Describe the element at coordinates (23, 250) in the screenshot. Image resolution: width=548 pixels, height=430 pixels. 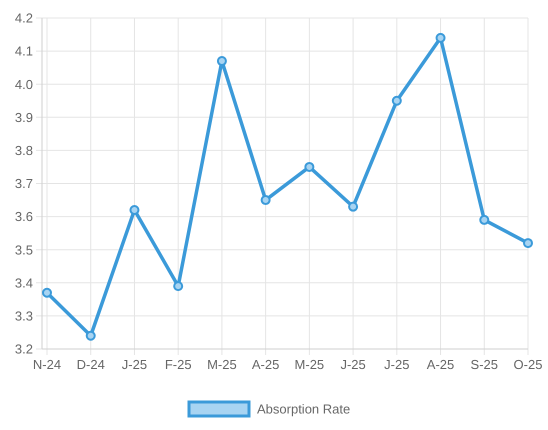
I see `y-tick-label: 3.5` at that location.